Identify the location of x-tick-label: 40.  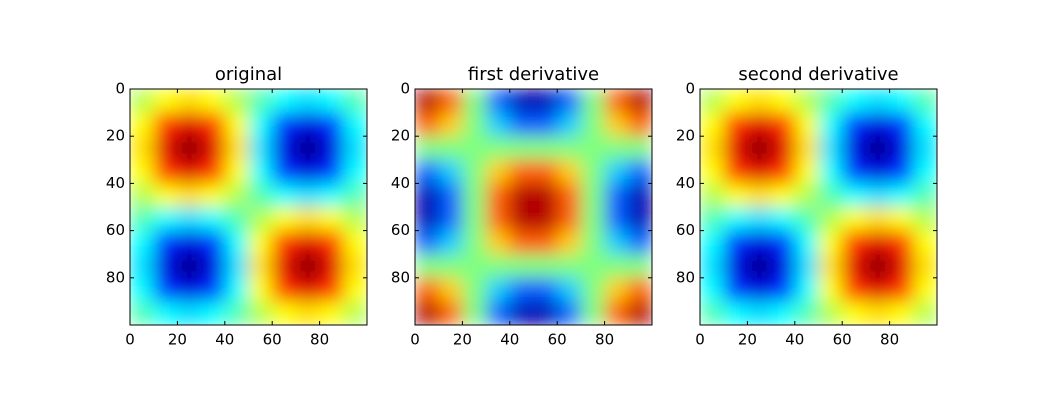
(794, 340).